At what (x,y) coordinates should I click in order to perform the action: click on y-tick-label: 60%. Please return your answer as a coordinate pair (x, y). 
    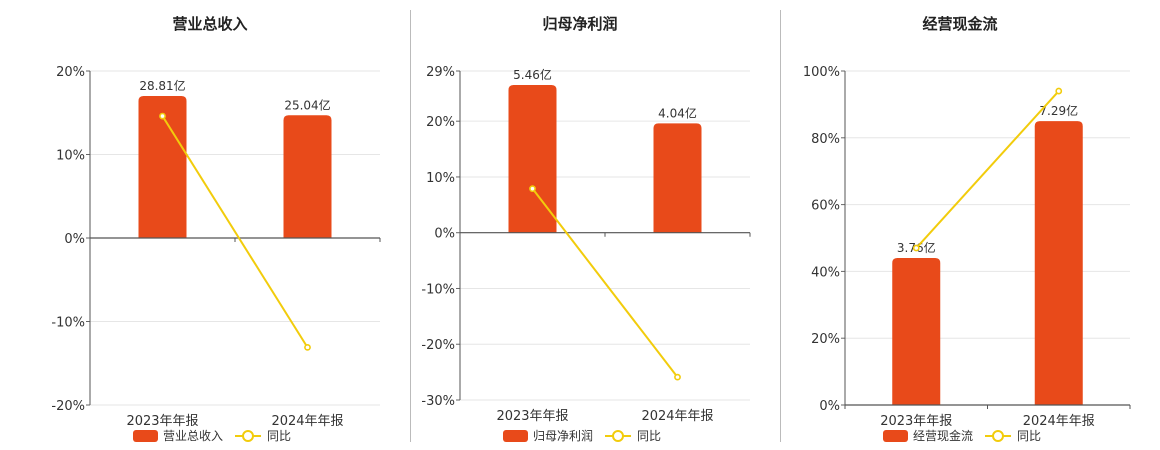
    Looking at the image, I should click on (825, 206).